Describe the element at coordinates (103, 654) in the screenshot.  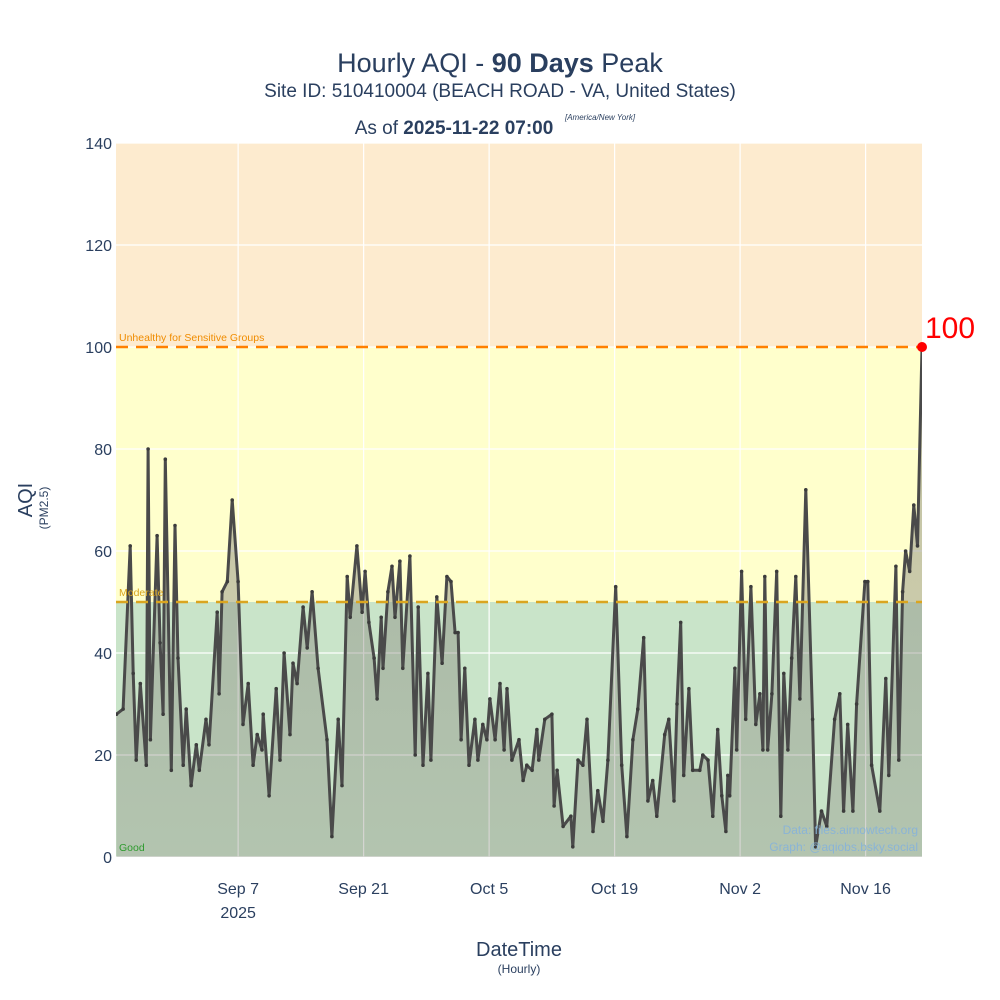
I see `y-tick-label: 40` at that location.